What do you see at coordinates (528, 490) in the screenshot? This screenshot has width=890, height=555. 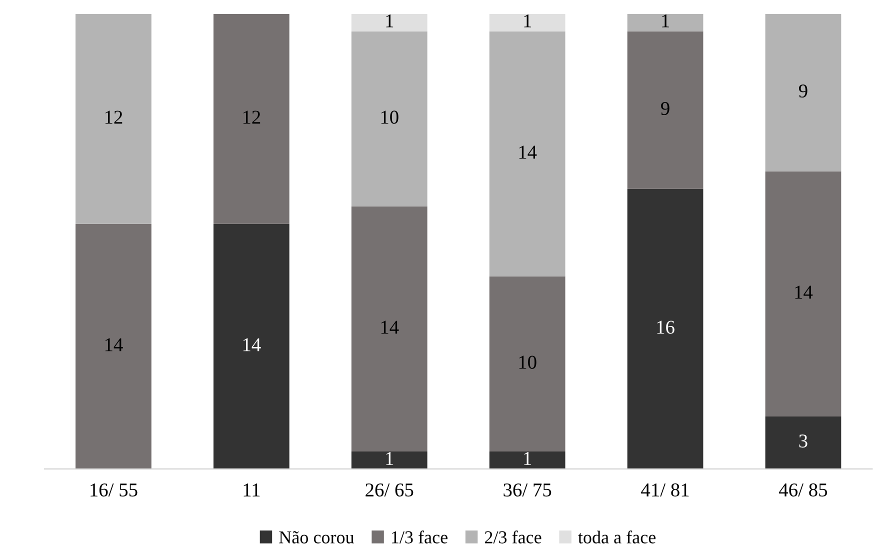 I see `x-tick-label: 36/ 75` at bounding box center [528, 490].